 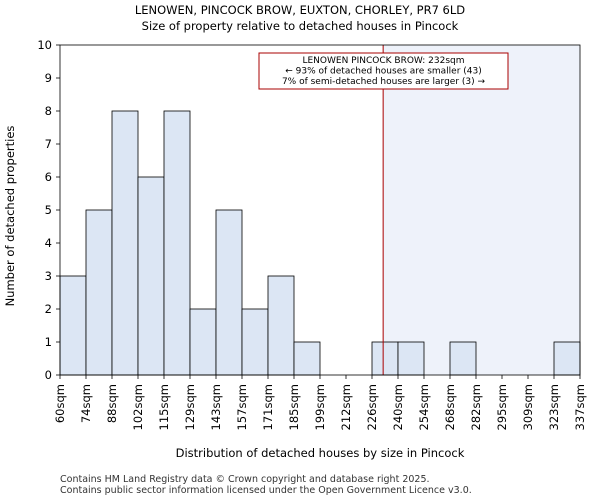 I want to click on y-axis: 0 1 2 3 4 5 6 7 8 9 10, so click(x=48, y=210).